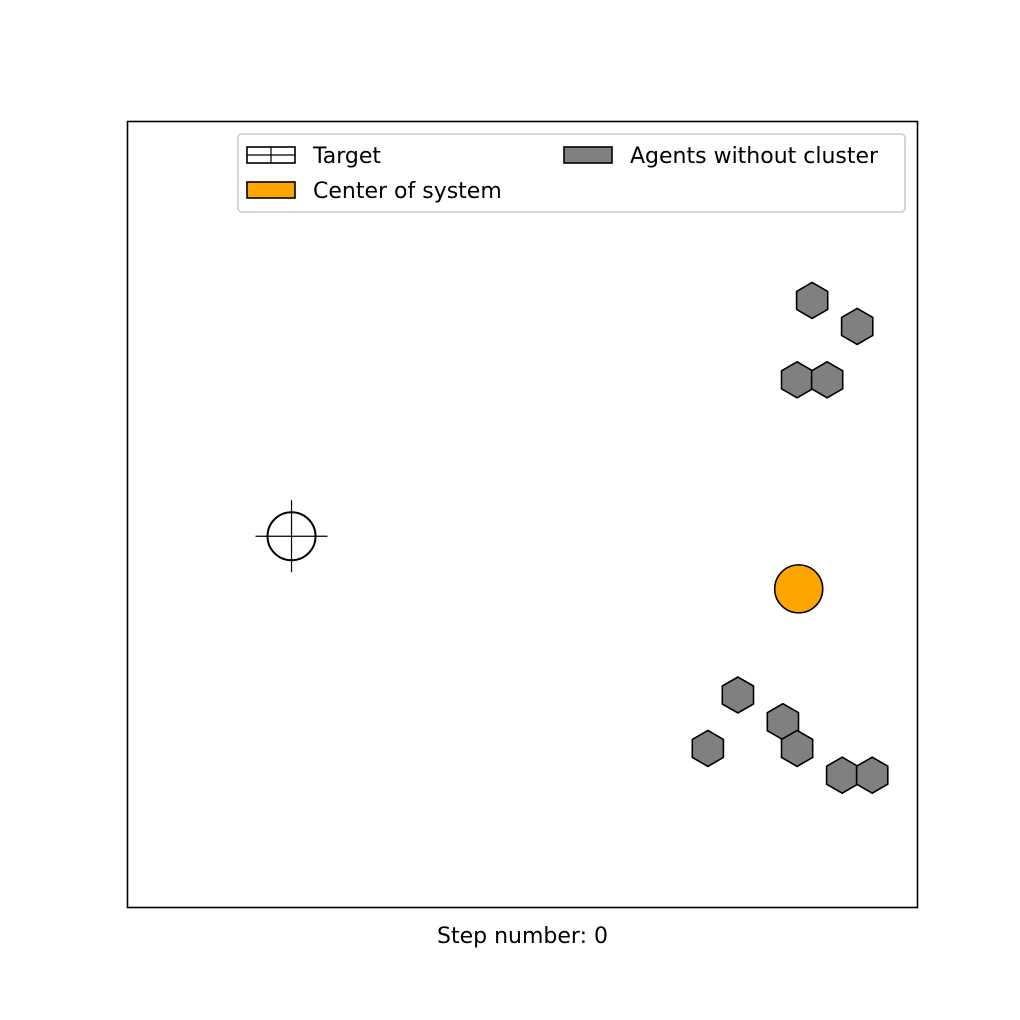  I want to click on legend-label: Target, so click(346, 156).